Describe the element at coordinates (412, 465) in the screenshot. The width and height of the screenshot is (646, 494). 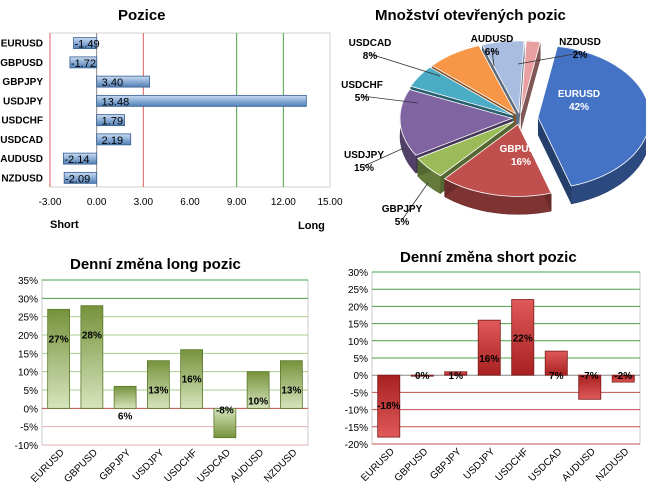
I see `short-category-label: GBPUSD` at that location.